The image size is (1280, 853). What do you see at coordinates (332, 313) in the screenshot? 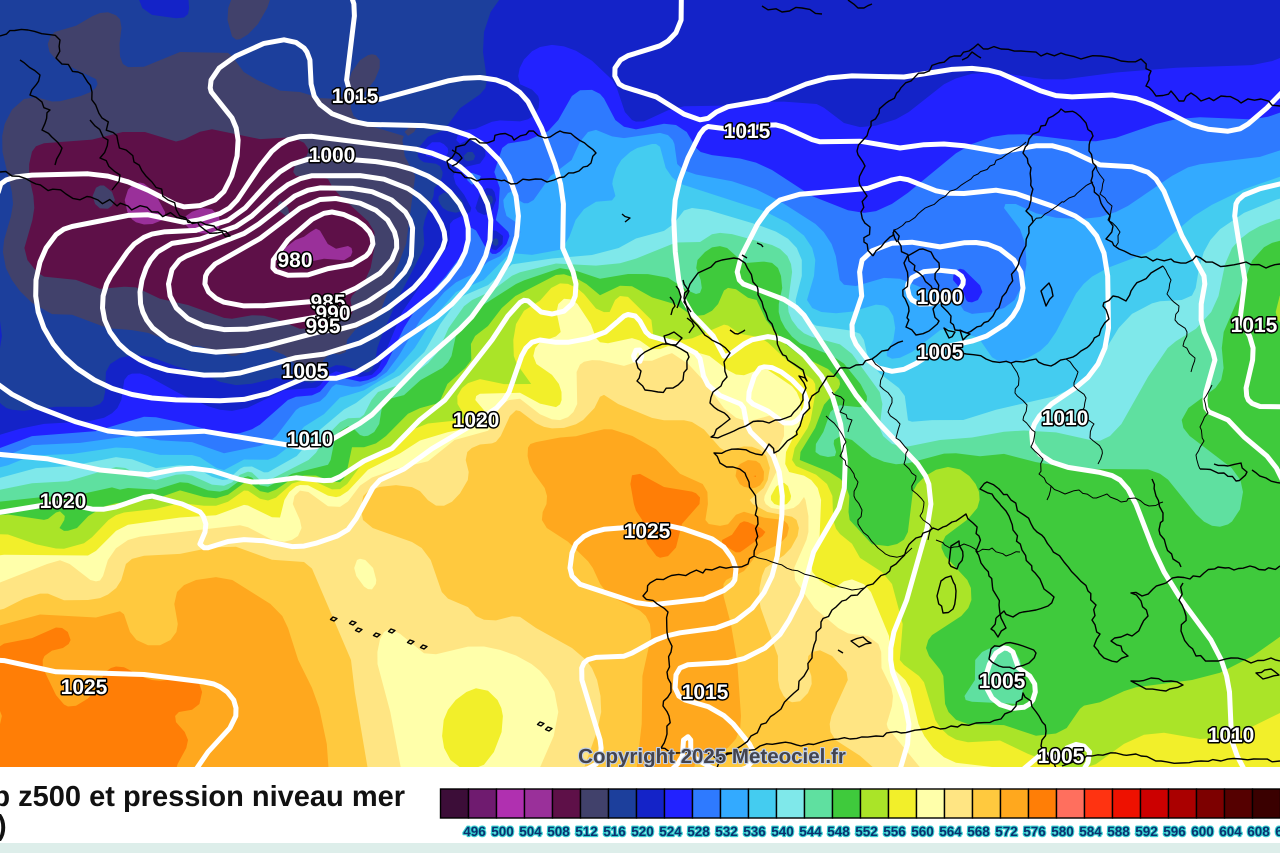
I see `svg-text: 990` at bounding box center [332, 313].